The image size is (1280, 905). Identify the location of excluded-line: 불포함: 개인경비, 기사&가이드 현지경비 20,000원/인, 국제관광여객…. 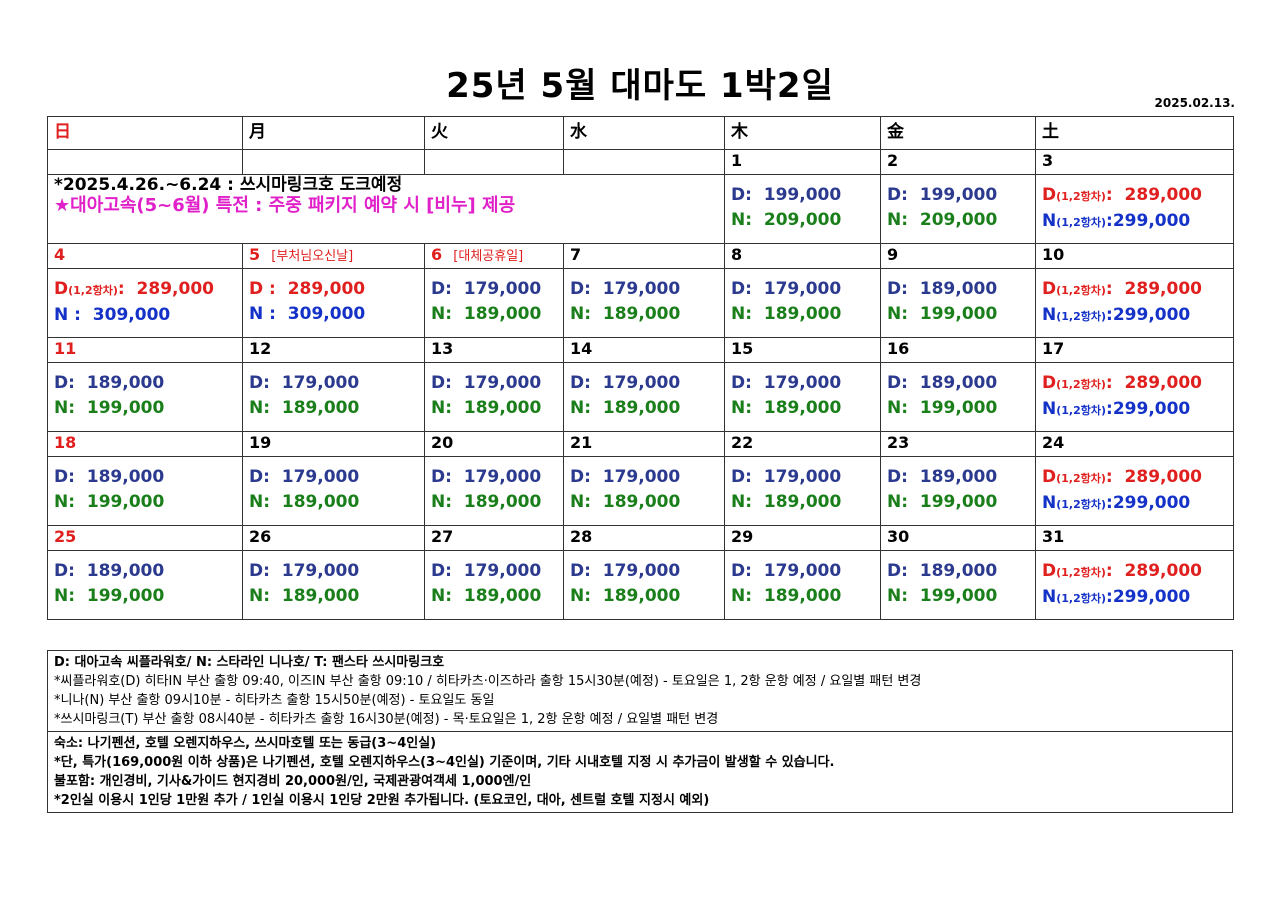
(293, 781).